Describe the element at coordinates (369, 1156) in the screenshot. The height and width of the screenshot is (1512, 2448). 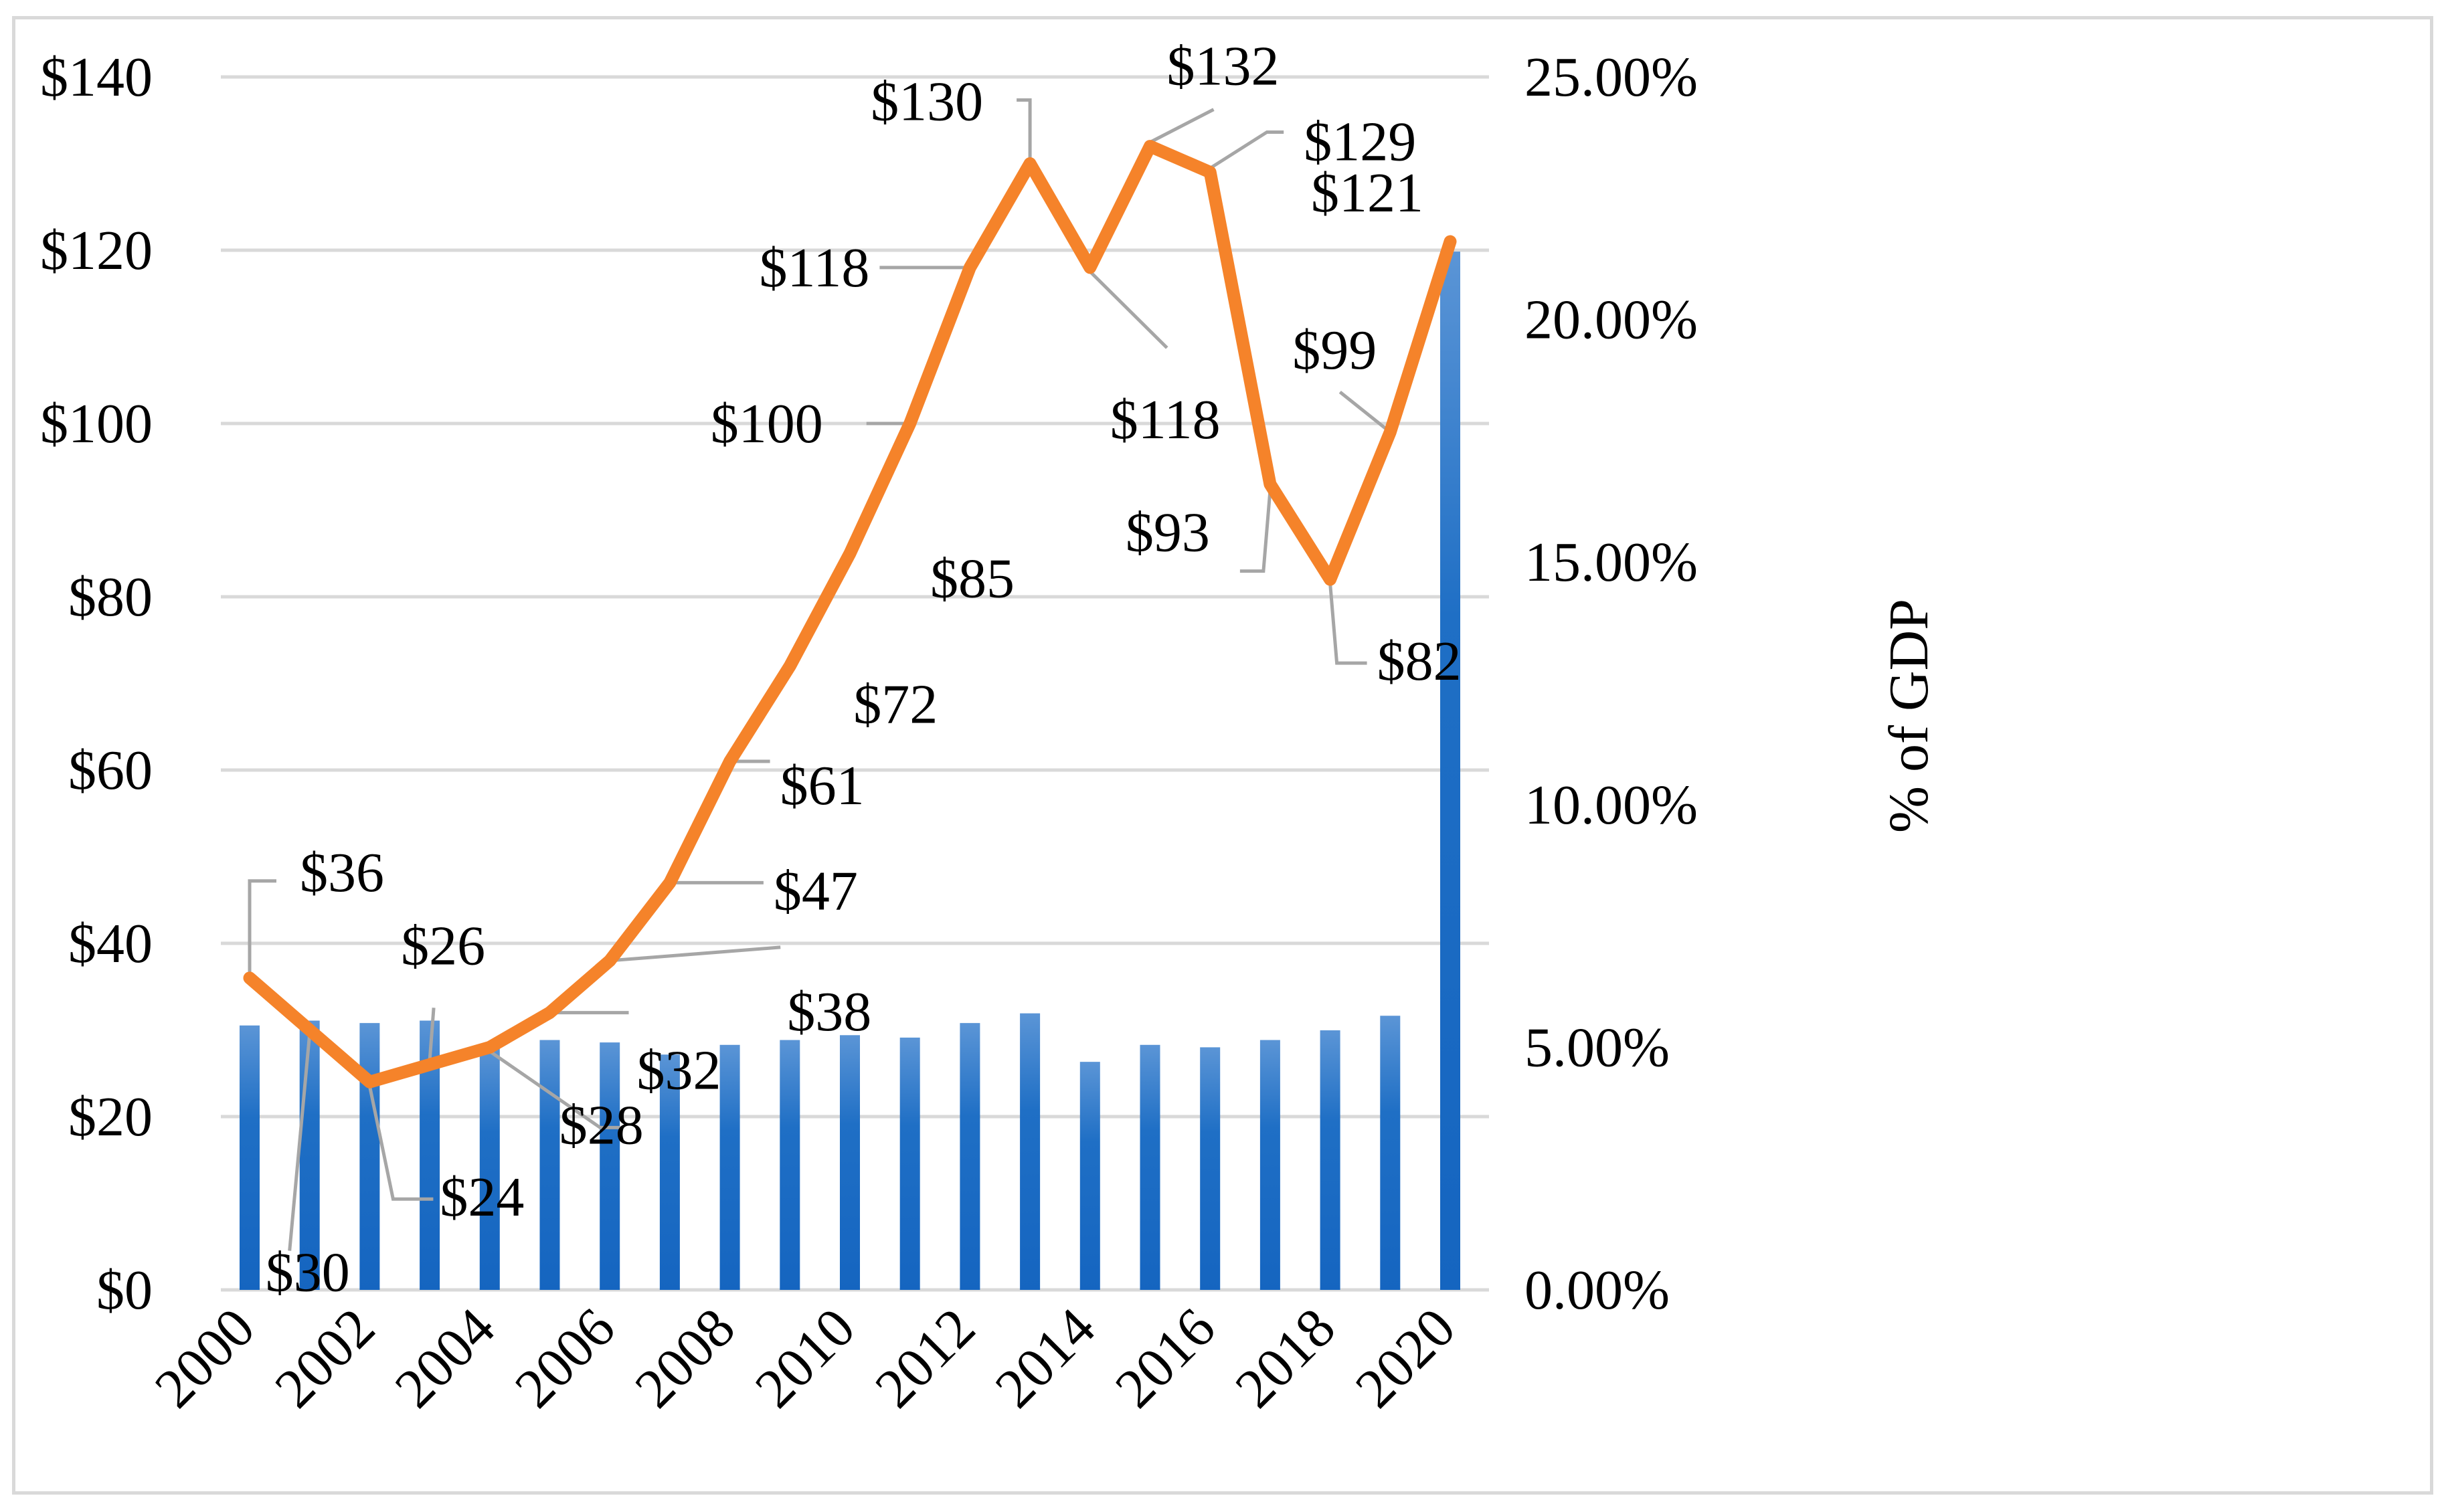
I see `bar-2002` at that location.